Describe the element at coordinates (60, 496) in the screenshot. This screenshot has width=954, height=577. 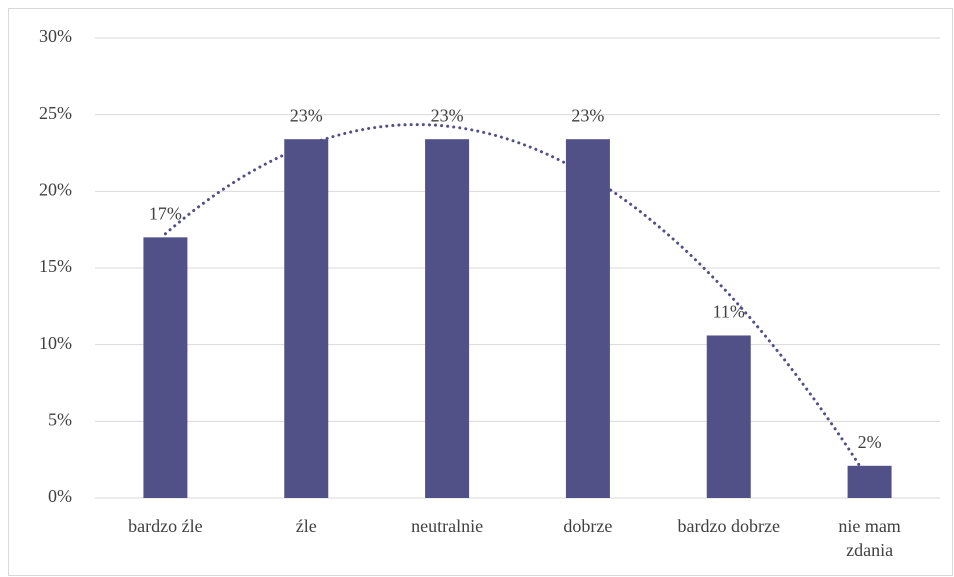
I see `y-tick-label: 0%` at that location.